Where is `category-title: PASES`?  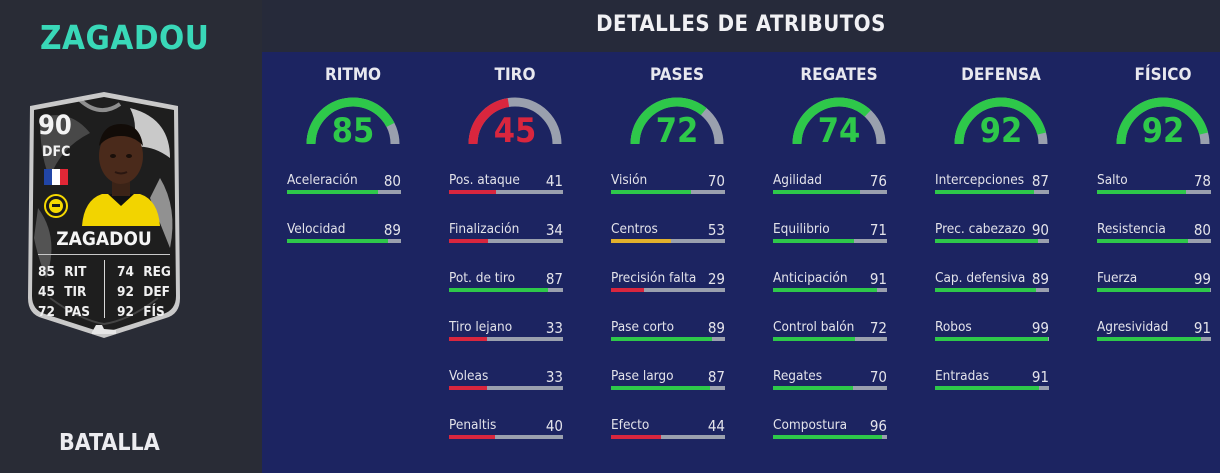
category-title: PASES is located at coordinates (677, 75).